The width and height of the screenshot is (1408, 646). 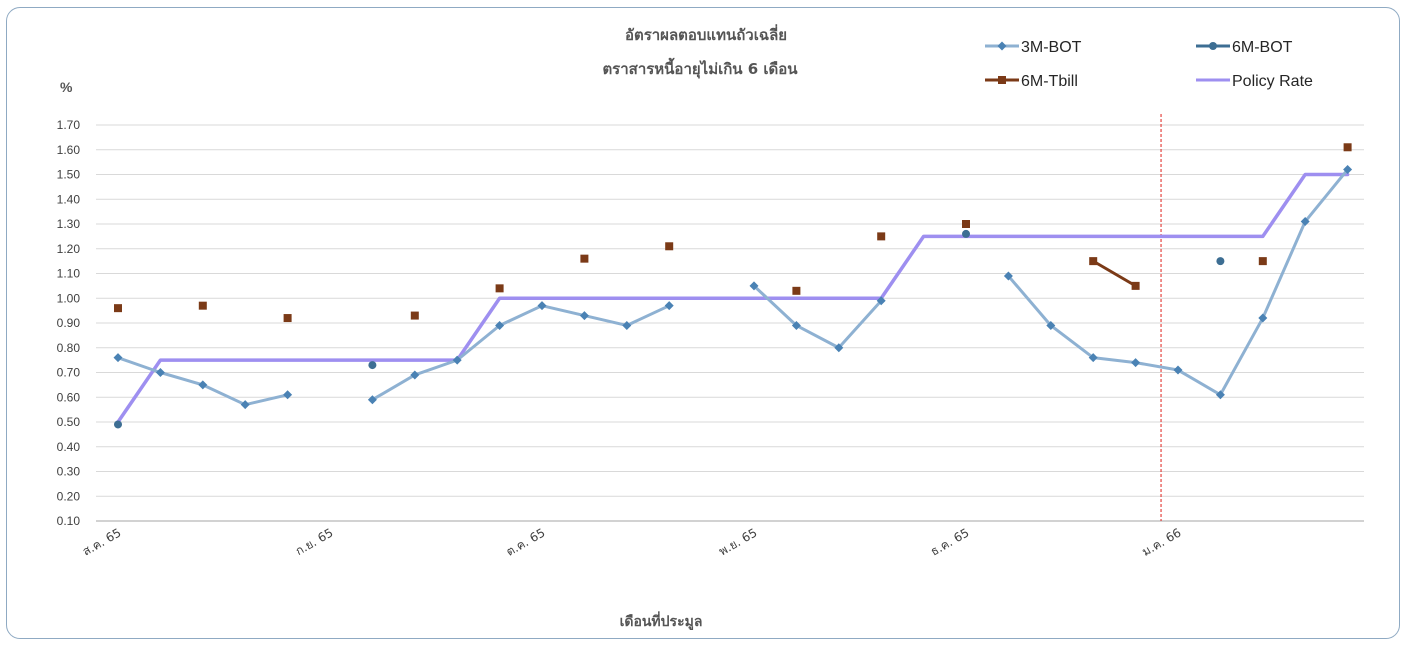 What do you see at coordinates (1049, 81) in the screenshot?
I see `legend-label: 6M-Tbill` at bounding box center [1049, 81].